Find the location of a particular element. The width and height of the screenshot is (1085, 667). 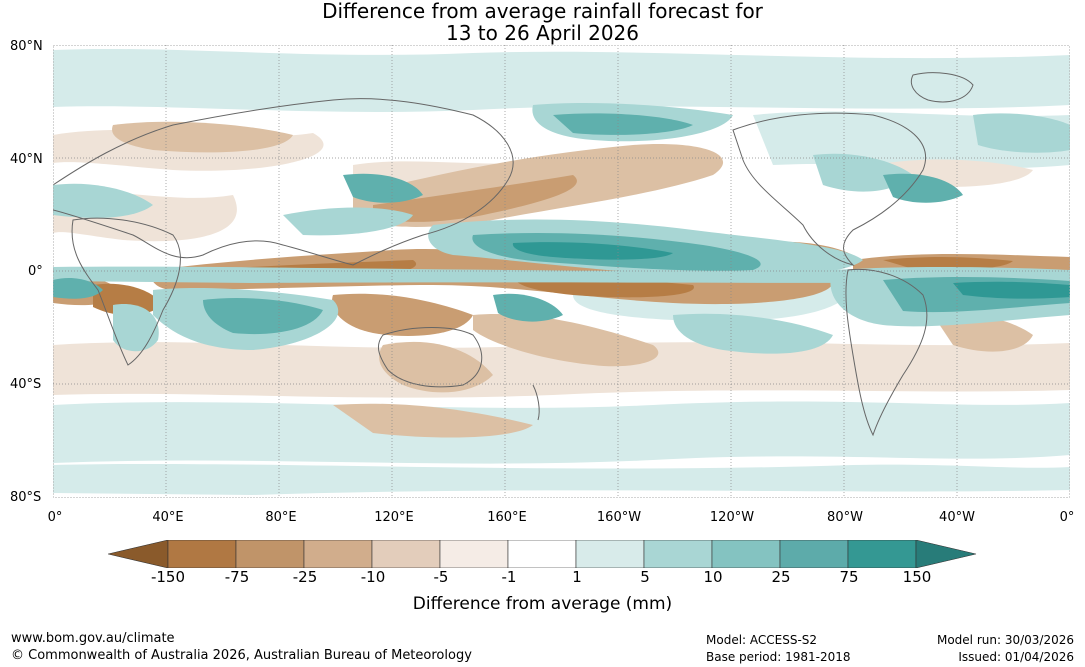

colorbar-label: 10 is located at coordinates (713, 577).